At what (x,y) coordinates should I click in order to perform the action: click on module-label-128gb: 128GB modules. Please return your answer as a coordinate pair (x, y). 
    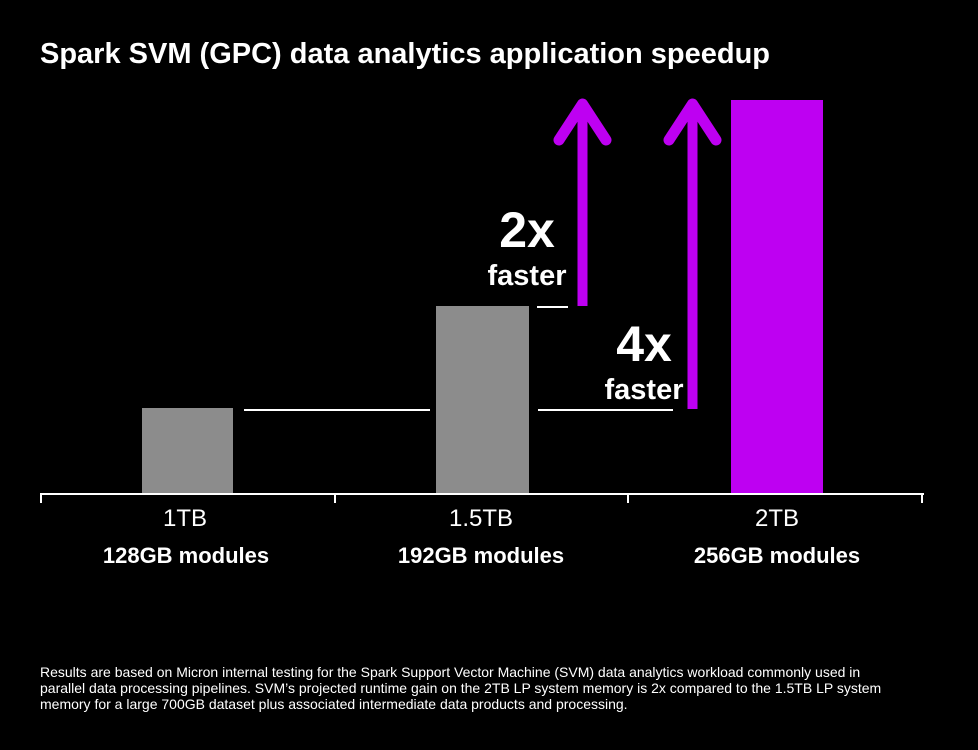
    Looking at the image, I should click on (186, 555).